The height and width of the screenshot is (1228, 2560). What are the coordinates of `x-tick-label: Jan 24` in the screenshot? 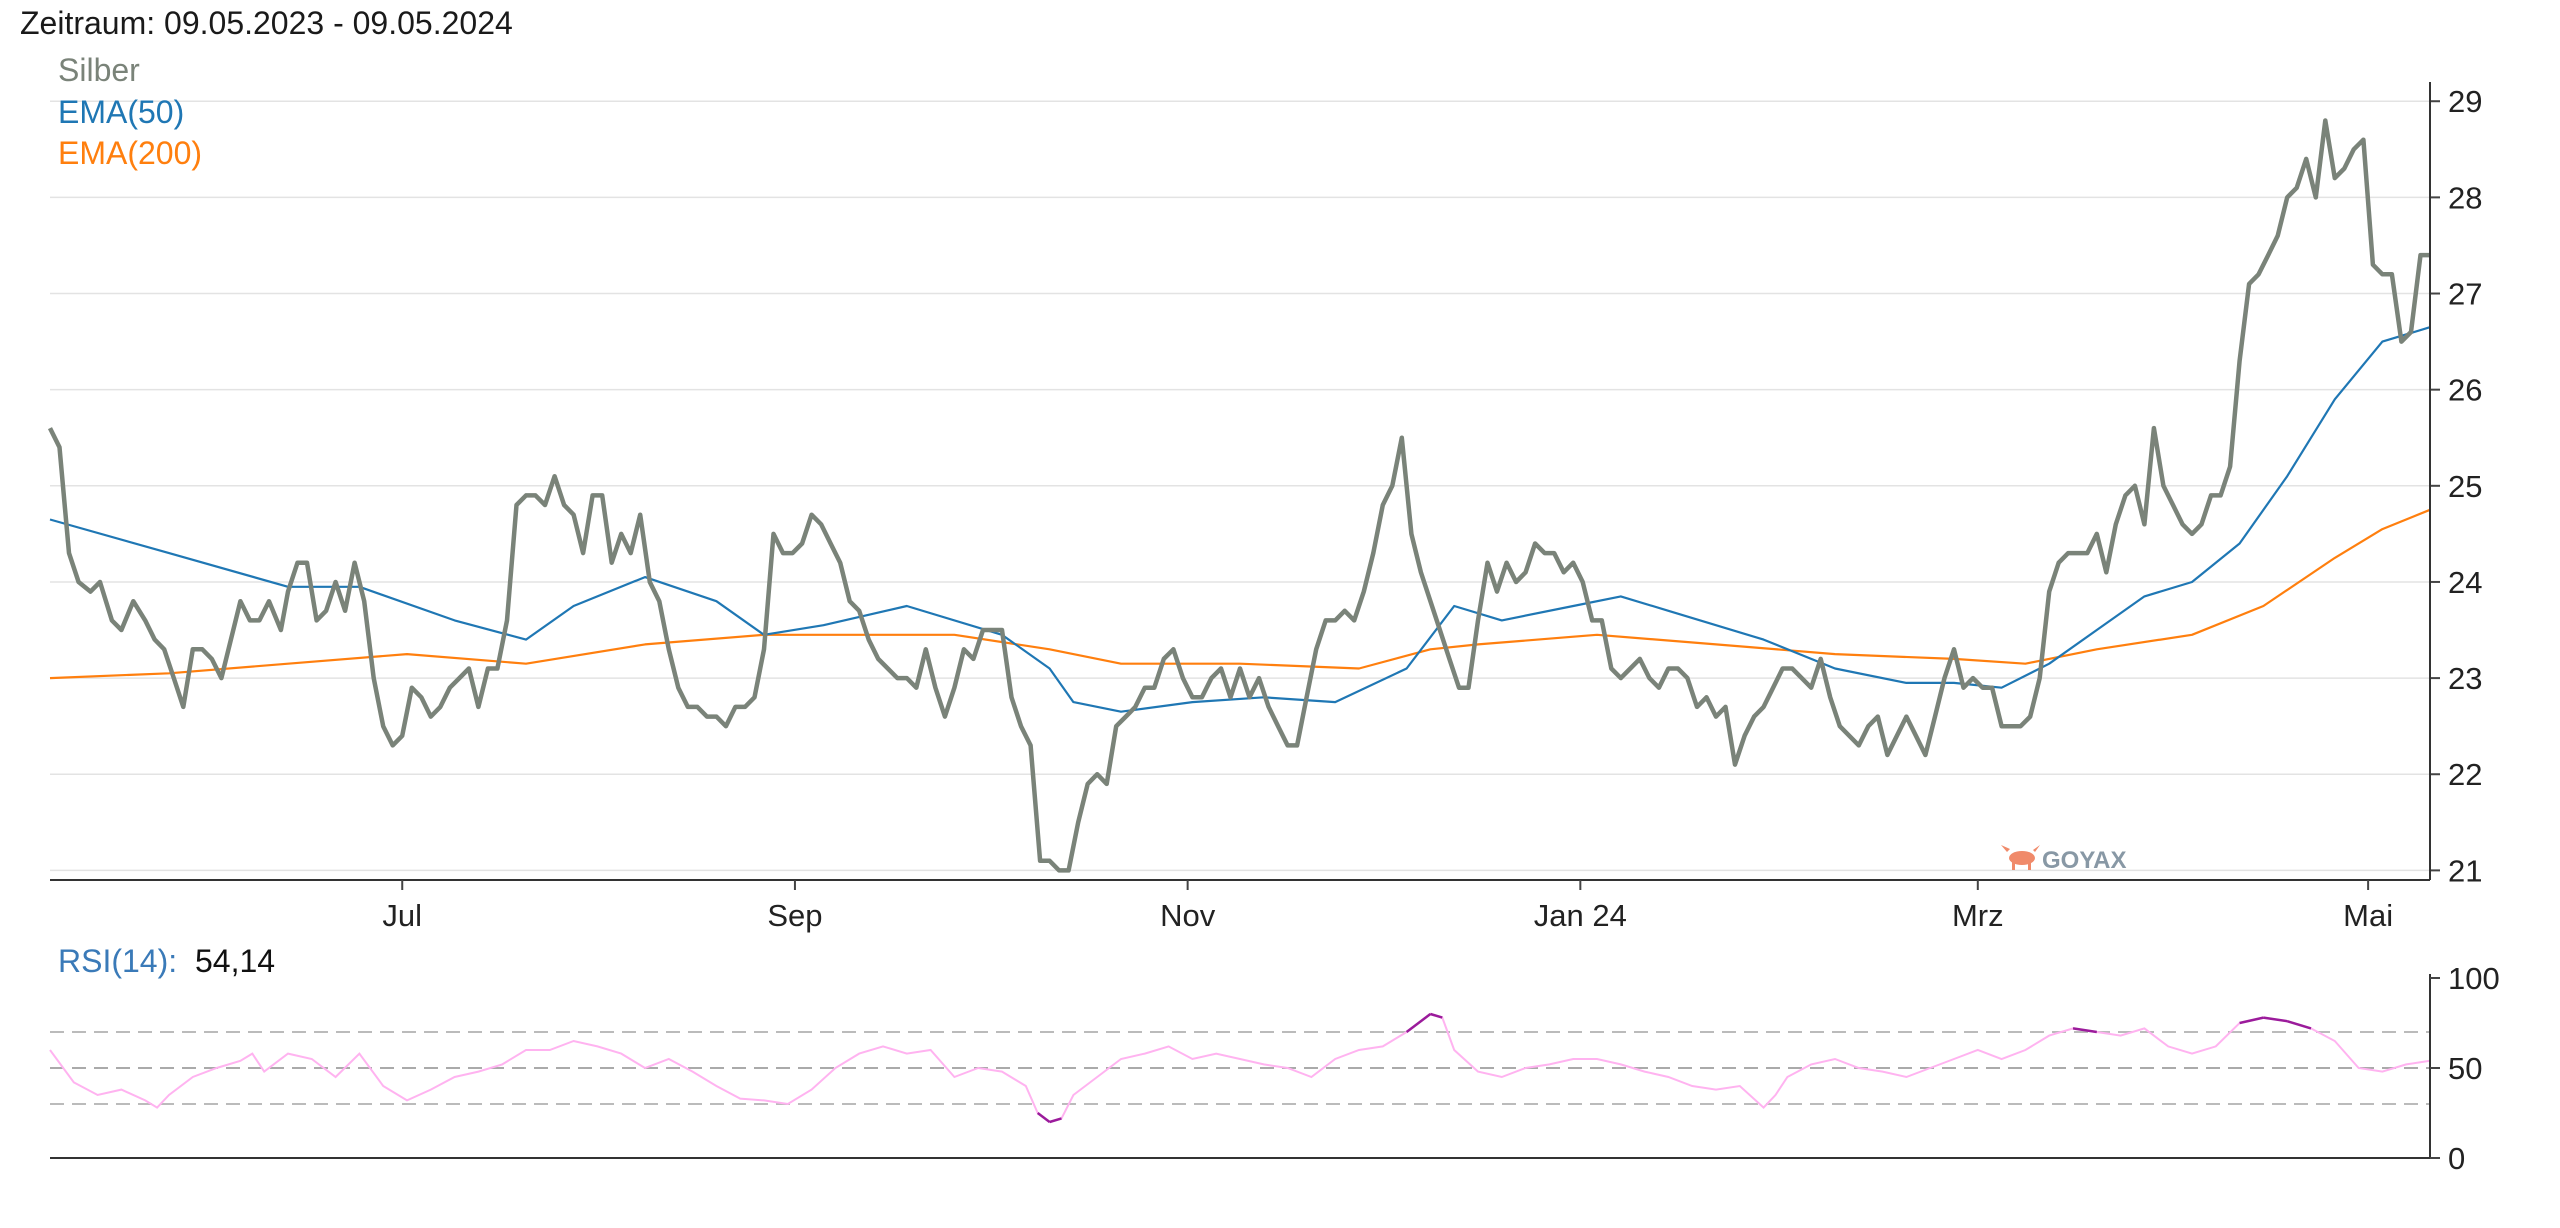 It's located at (1580, 915).